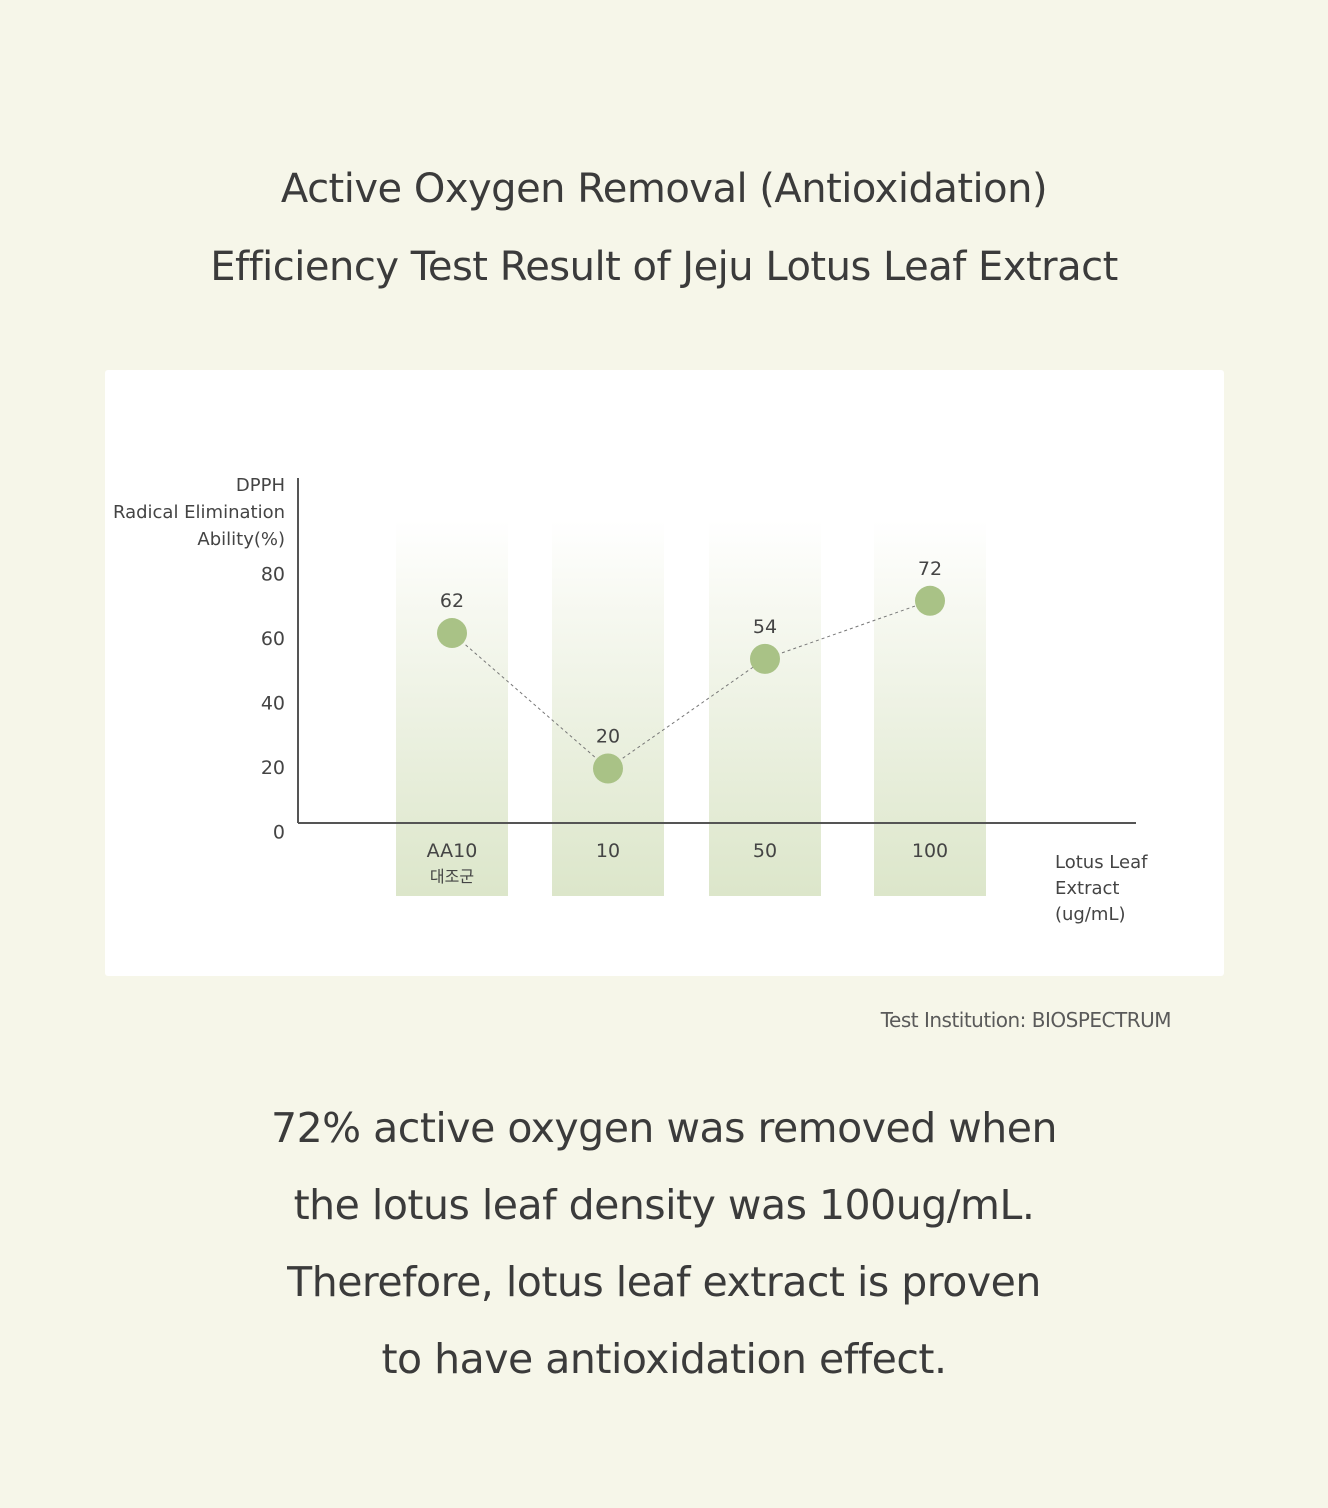 This screenshot has height=1508, width=1328. What do you see at coordinates (452, 876) in the screenshot?
I see `x-tick-sublabel: 대조군` at bounding box center [452, 876].